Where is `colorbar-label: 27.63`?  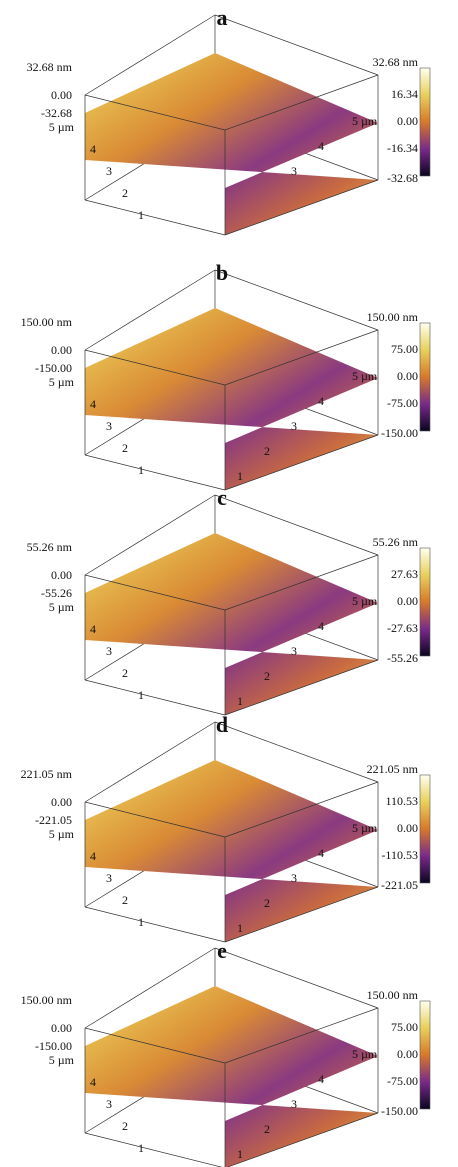
colorbar-label: 27.63 is located at coordinates (404, 574).